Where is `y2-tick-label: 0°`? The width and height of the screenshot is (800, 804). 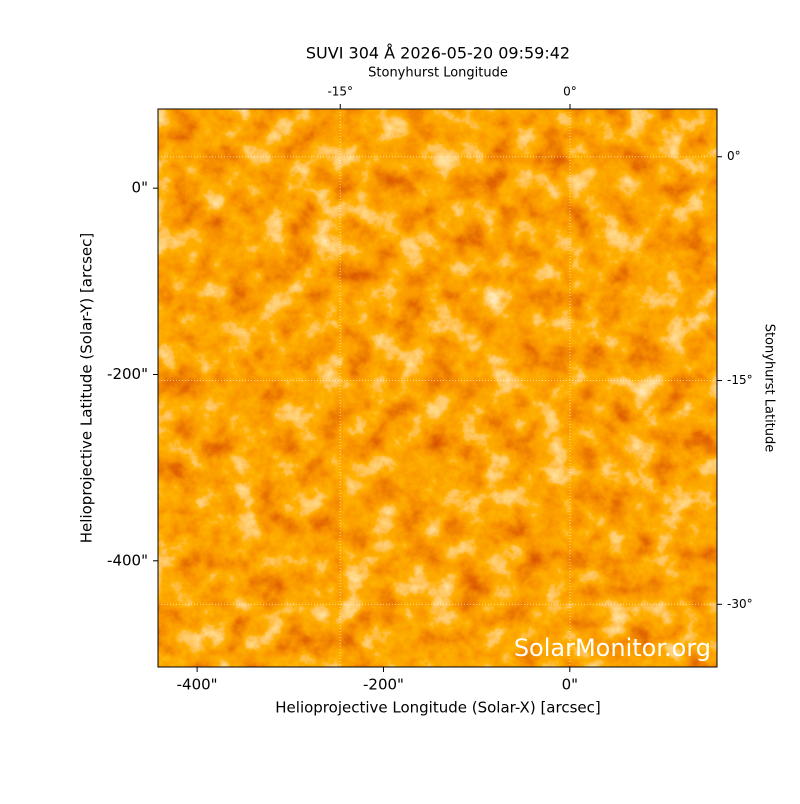 y2-tick-label: 0° is located at coordinates (734, 156).